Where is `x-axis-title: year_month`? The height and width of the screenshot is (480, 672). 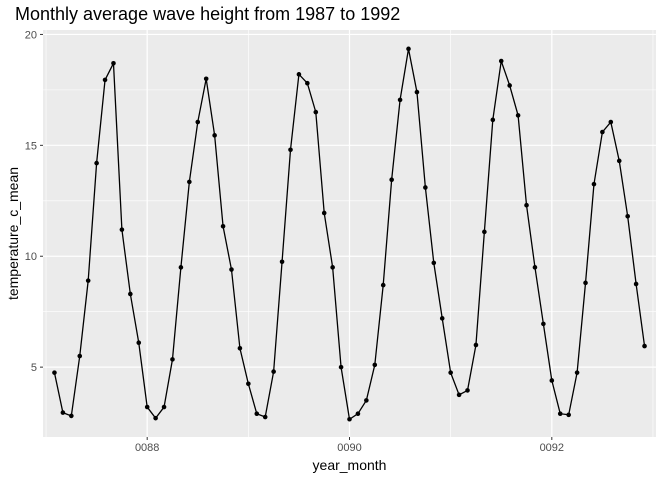
x-axis-title: year_month is located at coordinates (350, 465).